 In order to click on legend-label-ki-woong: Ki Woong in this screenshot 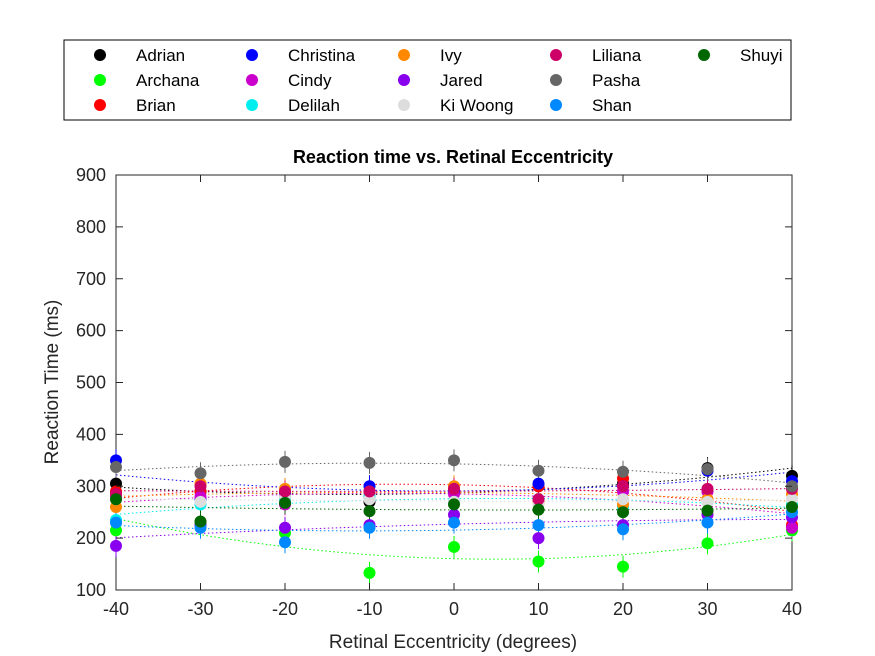, I will do `click(476, 105)`.